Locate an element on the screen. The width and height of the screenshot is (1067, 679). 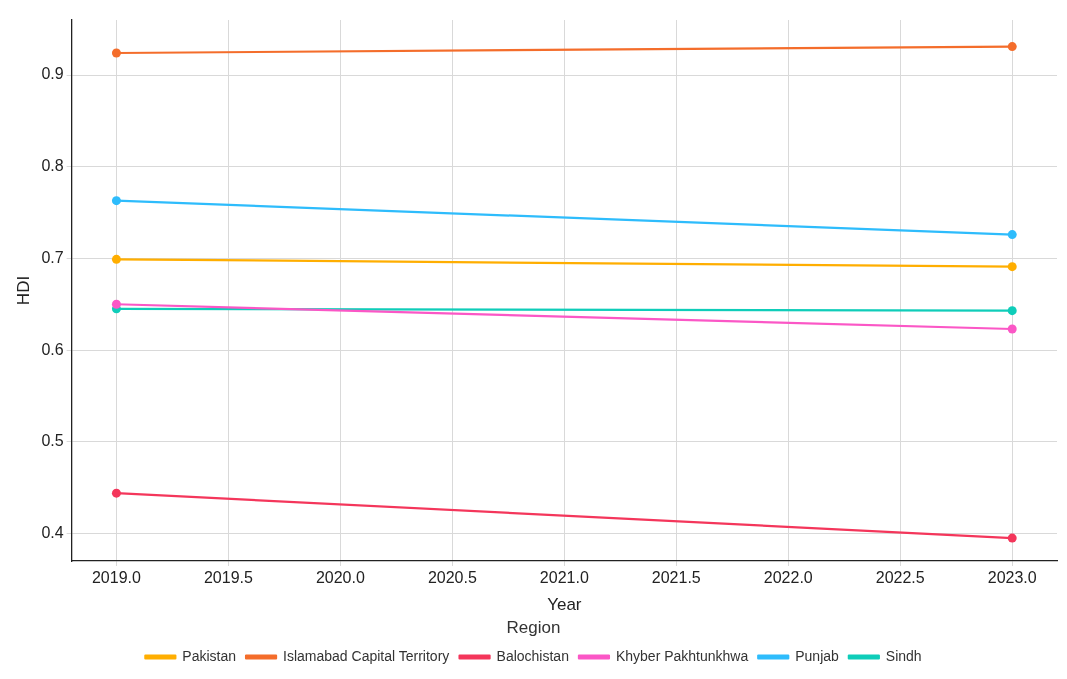
legend-label: Balochistan is located at coordinates (532, 655).